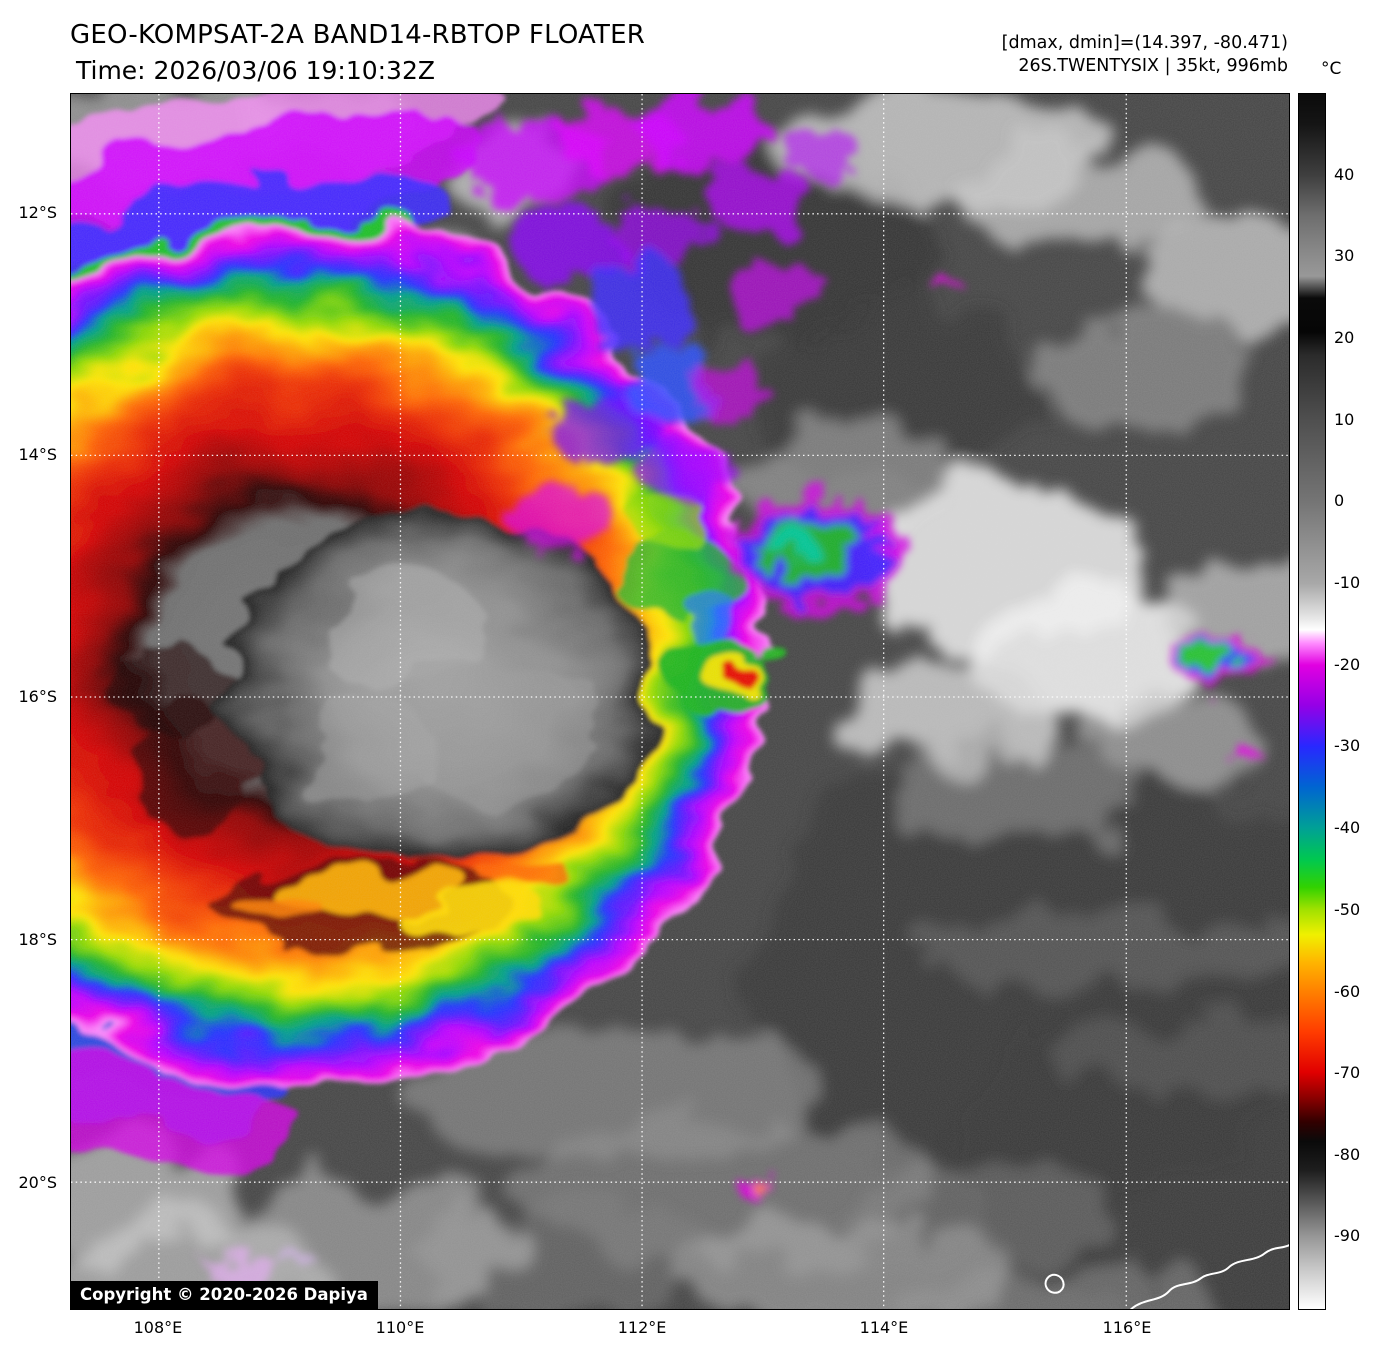  I want to click on lat-grid-label: 14°S, so click(37, 455).